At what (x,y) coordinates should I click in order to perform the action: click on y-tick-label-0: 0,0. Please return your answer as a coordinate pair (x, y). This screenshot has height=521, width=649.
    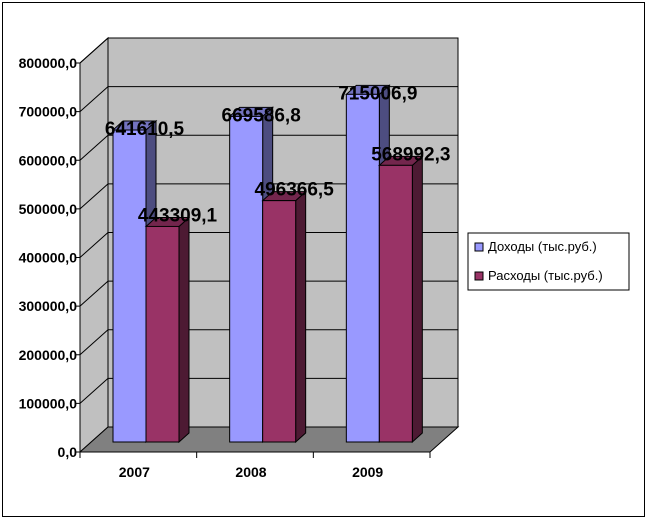
    Looking at the image, I should click on (68, 452).